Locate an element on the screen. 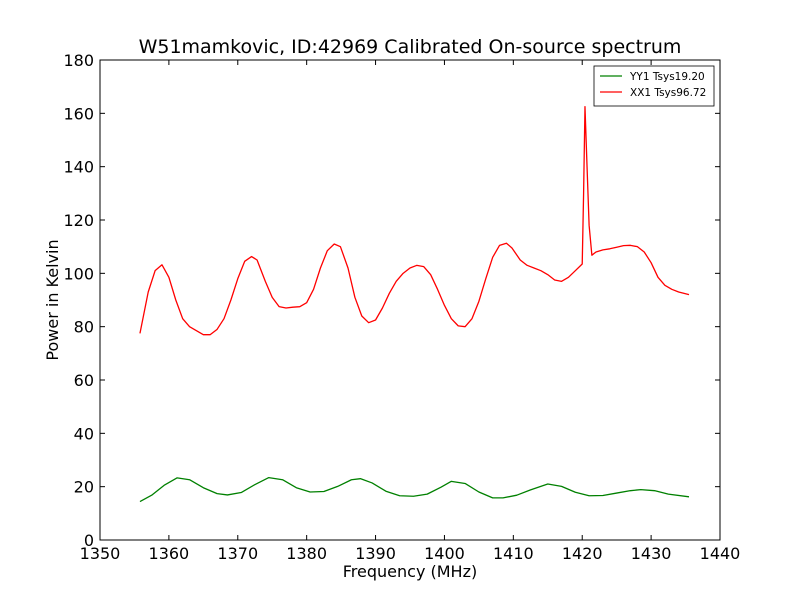 The image size is (800, 600). y-tick-label: 120 is located at coordinates (78, 220).